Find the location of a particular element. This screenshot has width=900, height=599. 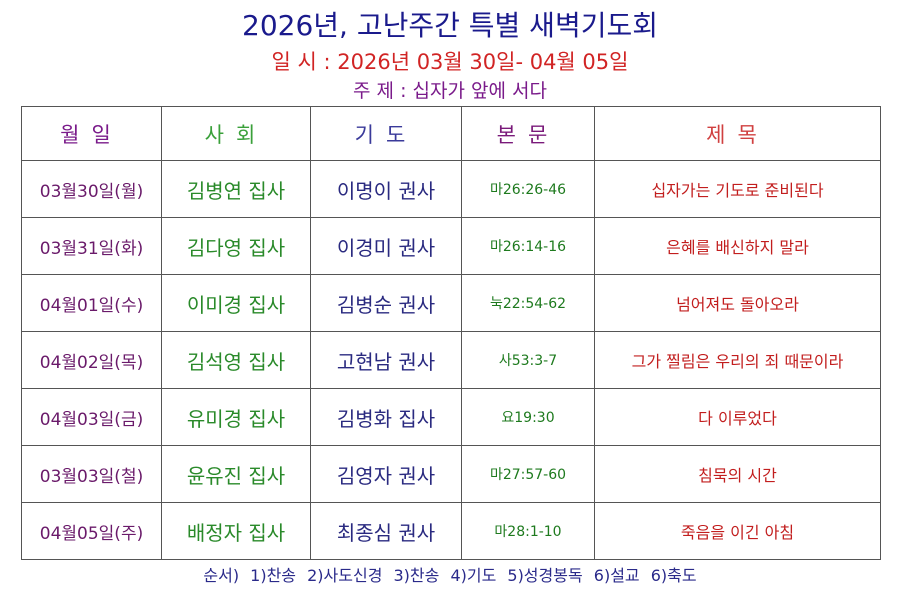

leader-cell: 김석영 집사 is located at coordinates (236, 360).